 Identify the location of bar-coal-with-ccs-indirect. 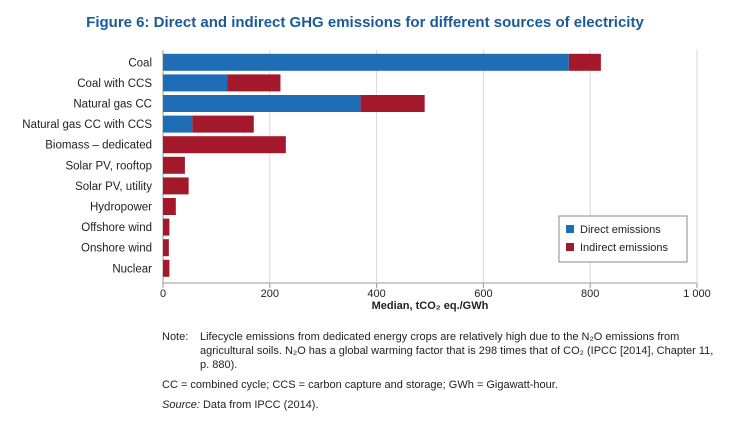
(254, 83).